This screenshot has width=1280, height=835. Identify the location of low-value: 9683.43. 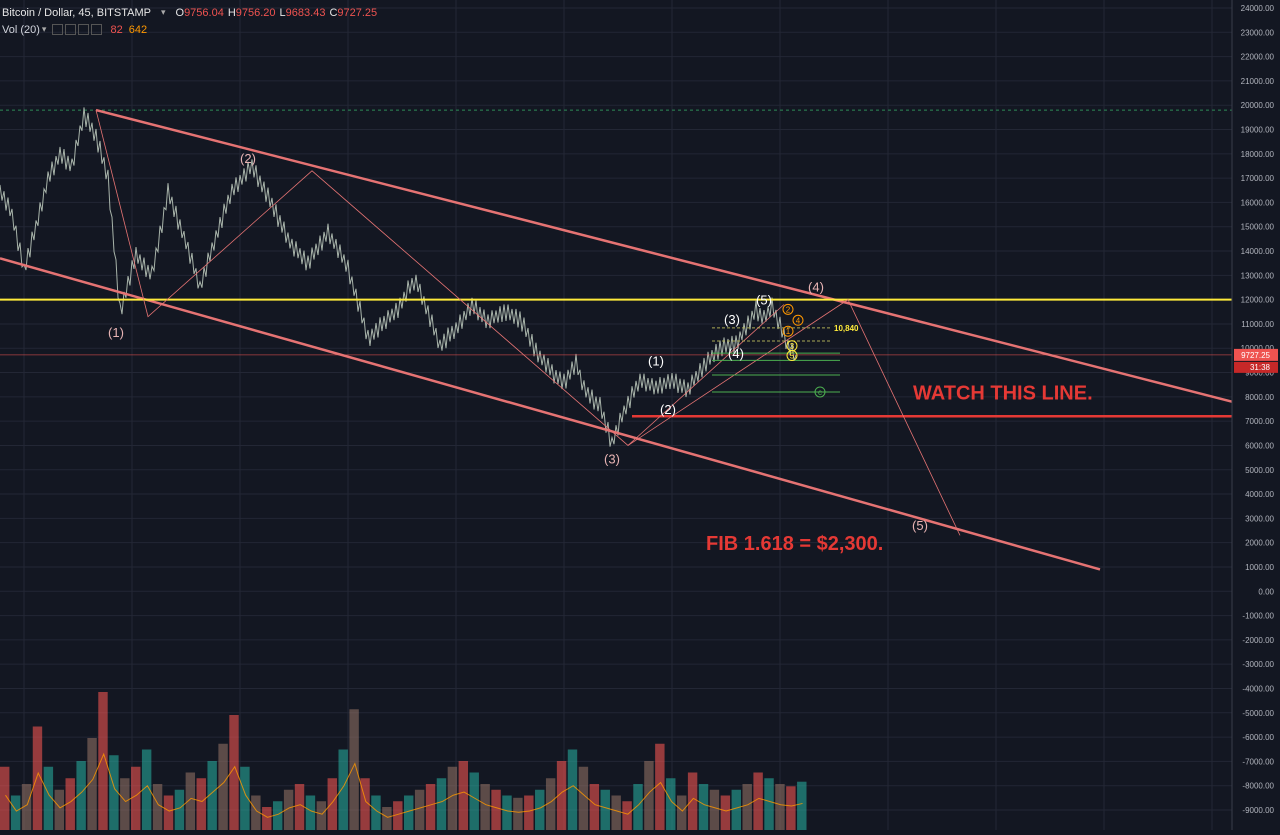
(305, 12).